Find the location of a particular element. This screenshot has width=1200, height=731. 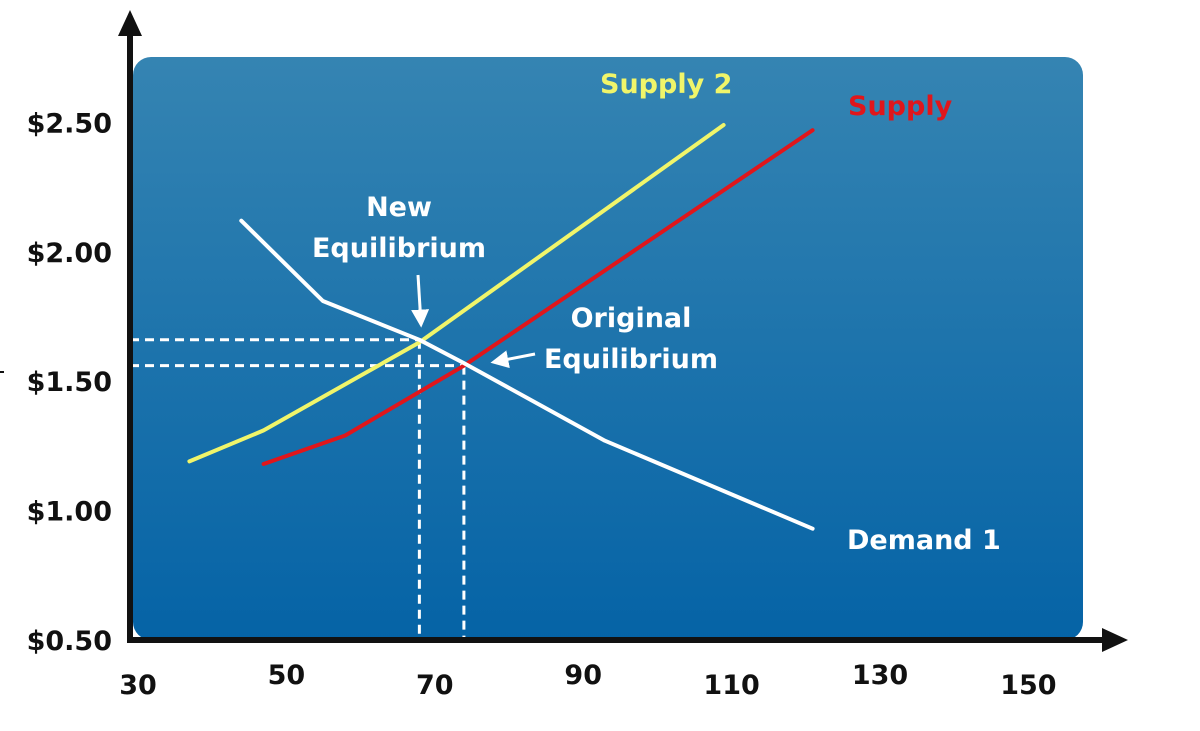

x-tick-label: 70 is located at coordinates (435, 685).